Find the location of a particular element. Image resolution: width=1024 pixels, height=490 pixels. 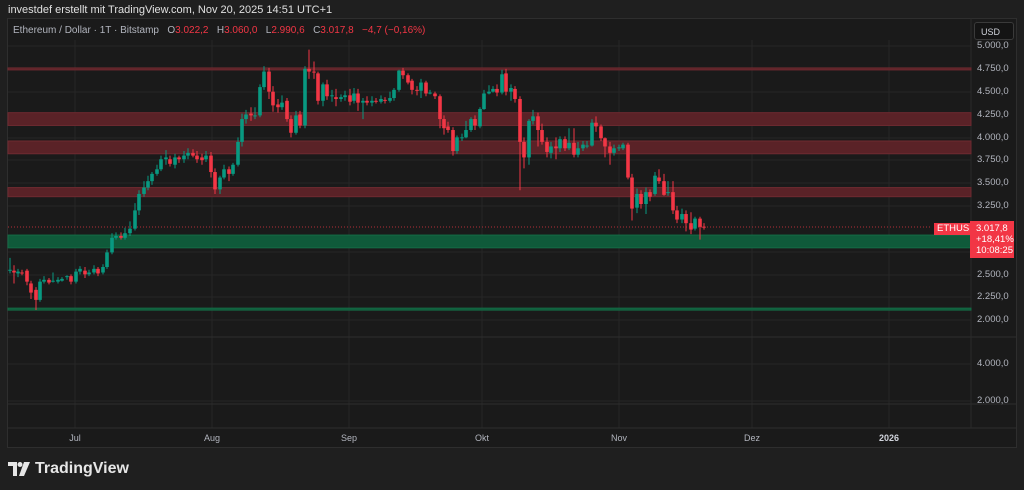

time-axis-label: Nov is located at coordinates (619, 438).